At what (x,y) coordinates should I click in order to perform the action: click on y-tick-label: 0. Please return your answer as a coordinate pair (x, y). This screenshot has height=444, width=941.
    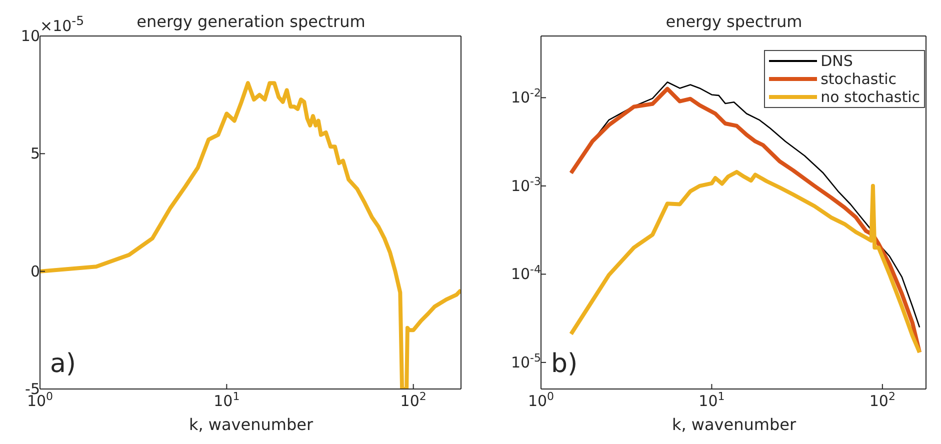
    Looking at the image, I should click on (35, 271).